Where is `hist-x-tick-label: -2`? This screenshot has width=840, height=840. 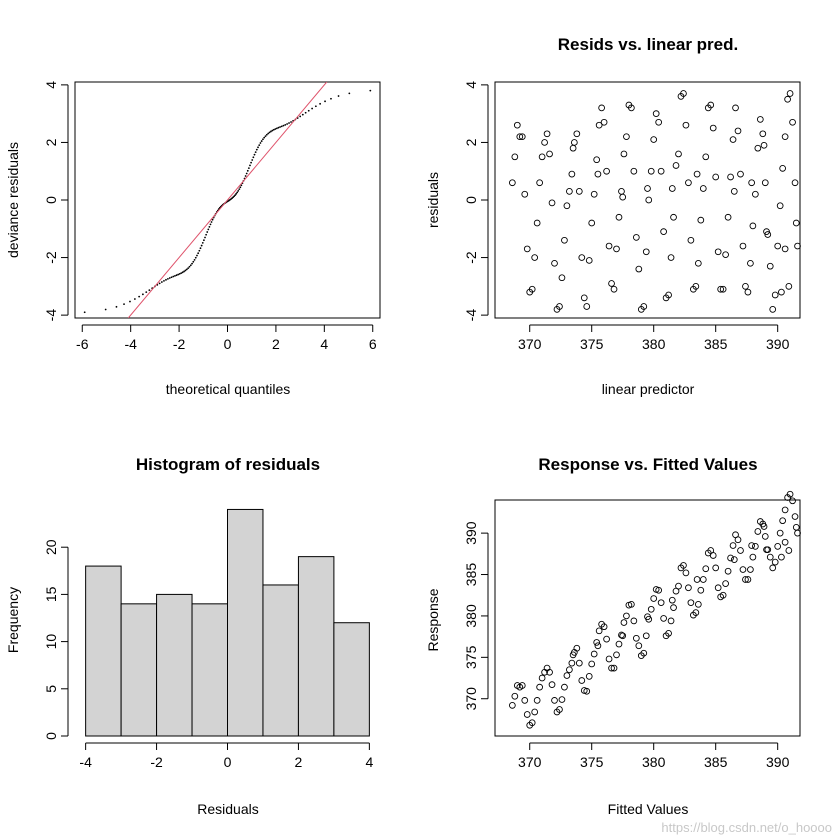 hist-x-tick-label: -2 is located at coordinates (156, 762).